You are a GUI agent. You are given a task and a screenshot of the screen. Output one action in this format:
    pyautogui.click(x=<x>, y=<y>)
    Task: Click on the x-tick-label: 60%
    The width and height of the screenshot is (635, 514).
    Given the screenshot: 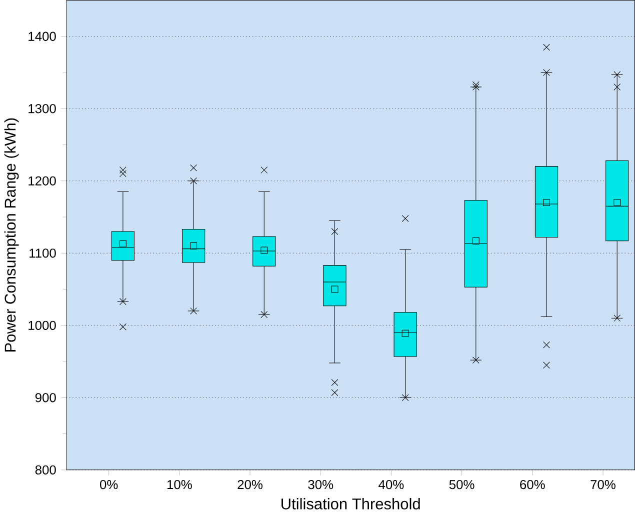 What is the action you would take?
    pyautogui.click(x=532, y=485)
    